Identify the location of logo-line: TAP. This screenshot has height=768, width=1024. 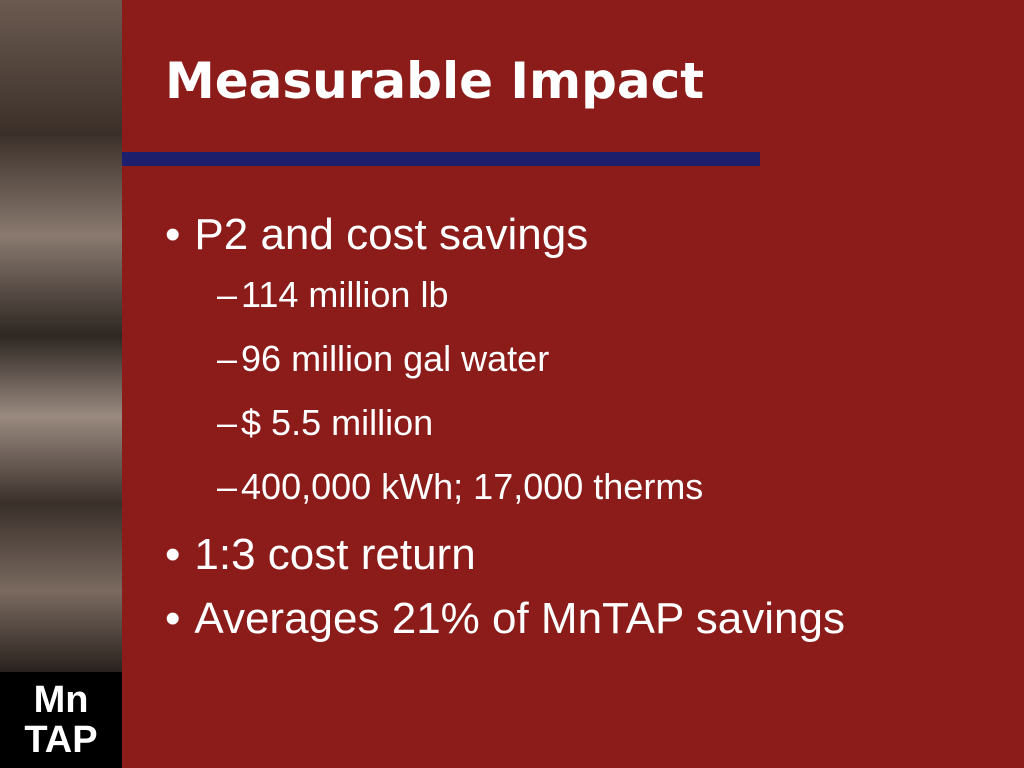
(61, 740).